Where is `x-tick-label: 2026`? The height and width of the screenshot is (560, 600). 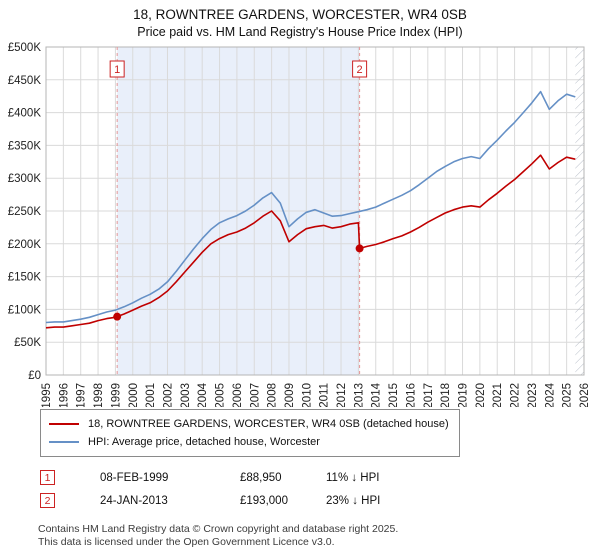 x-tick-label: 2026 is located at coordinates (585, 395).